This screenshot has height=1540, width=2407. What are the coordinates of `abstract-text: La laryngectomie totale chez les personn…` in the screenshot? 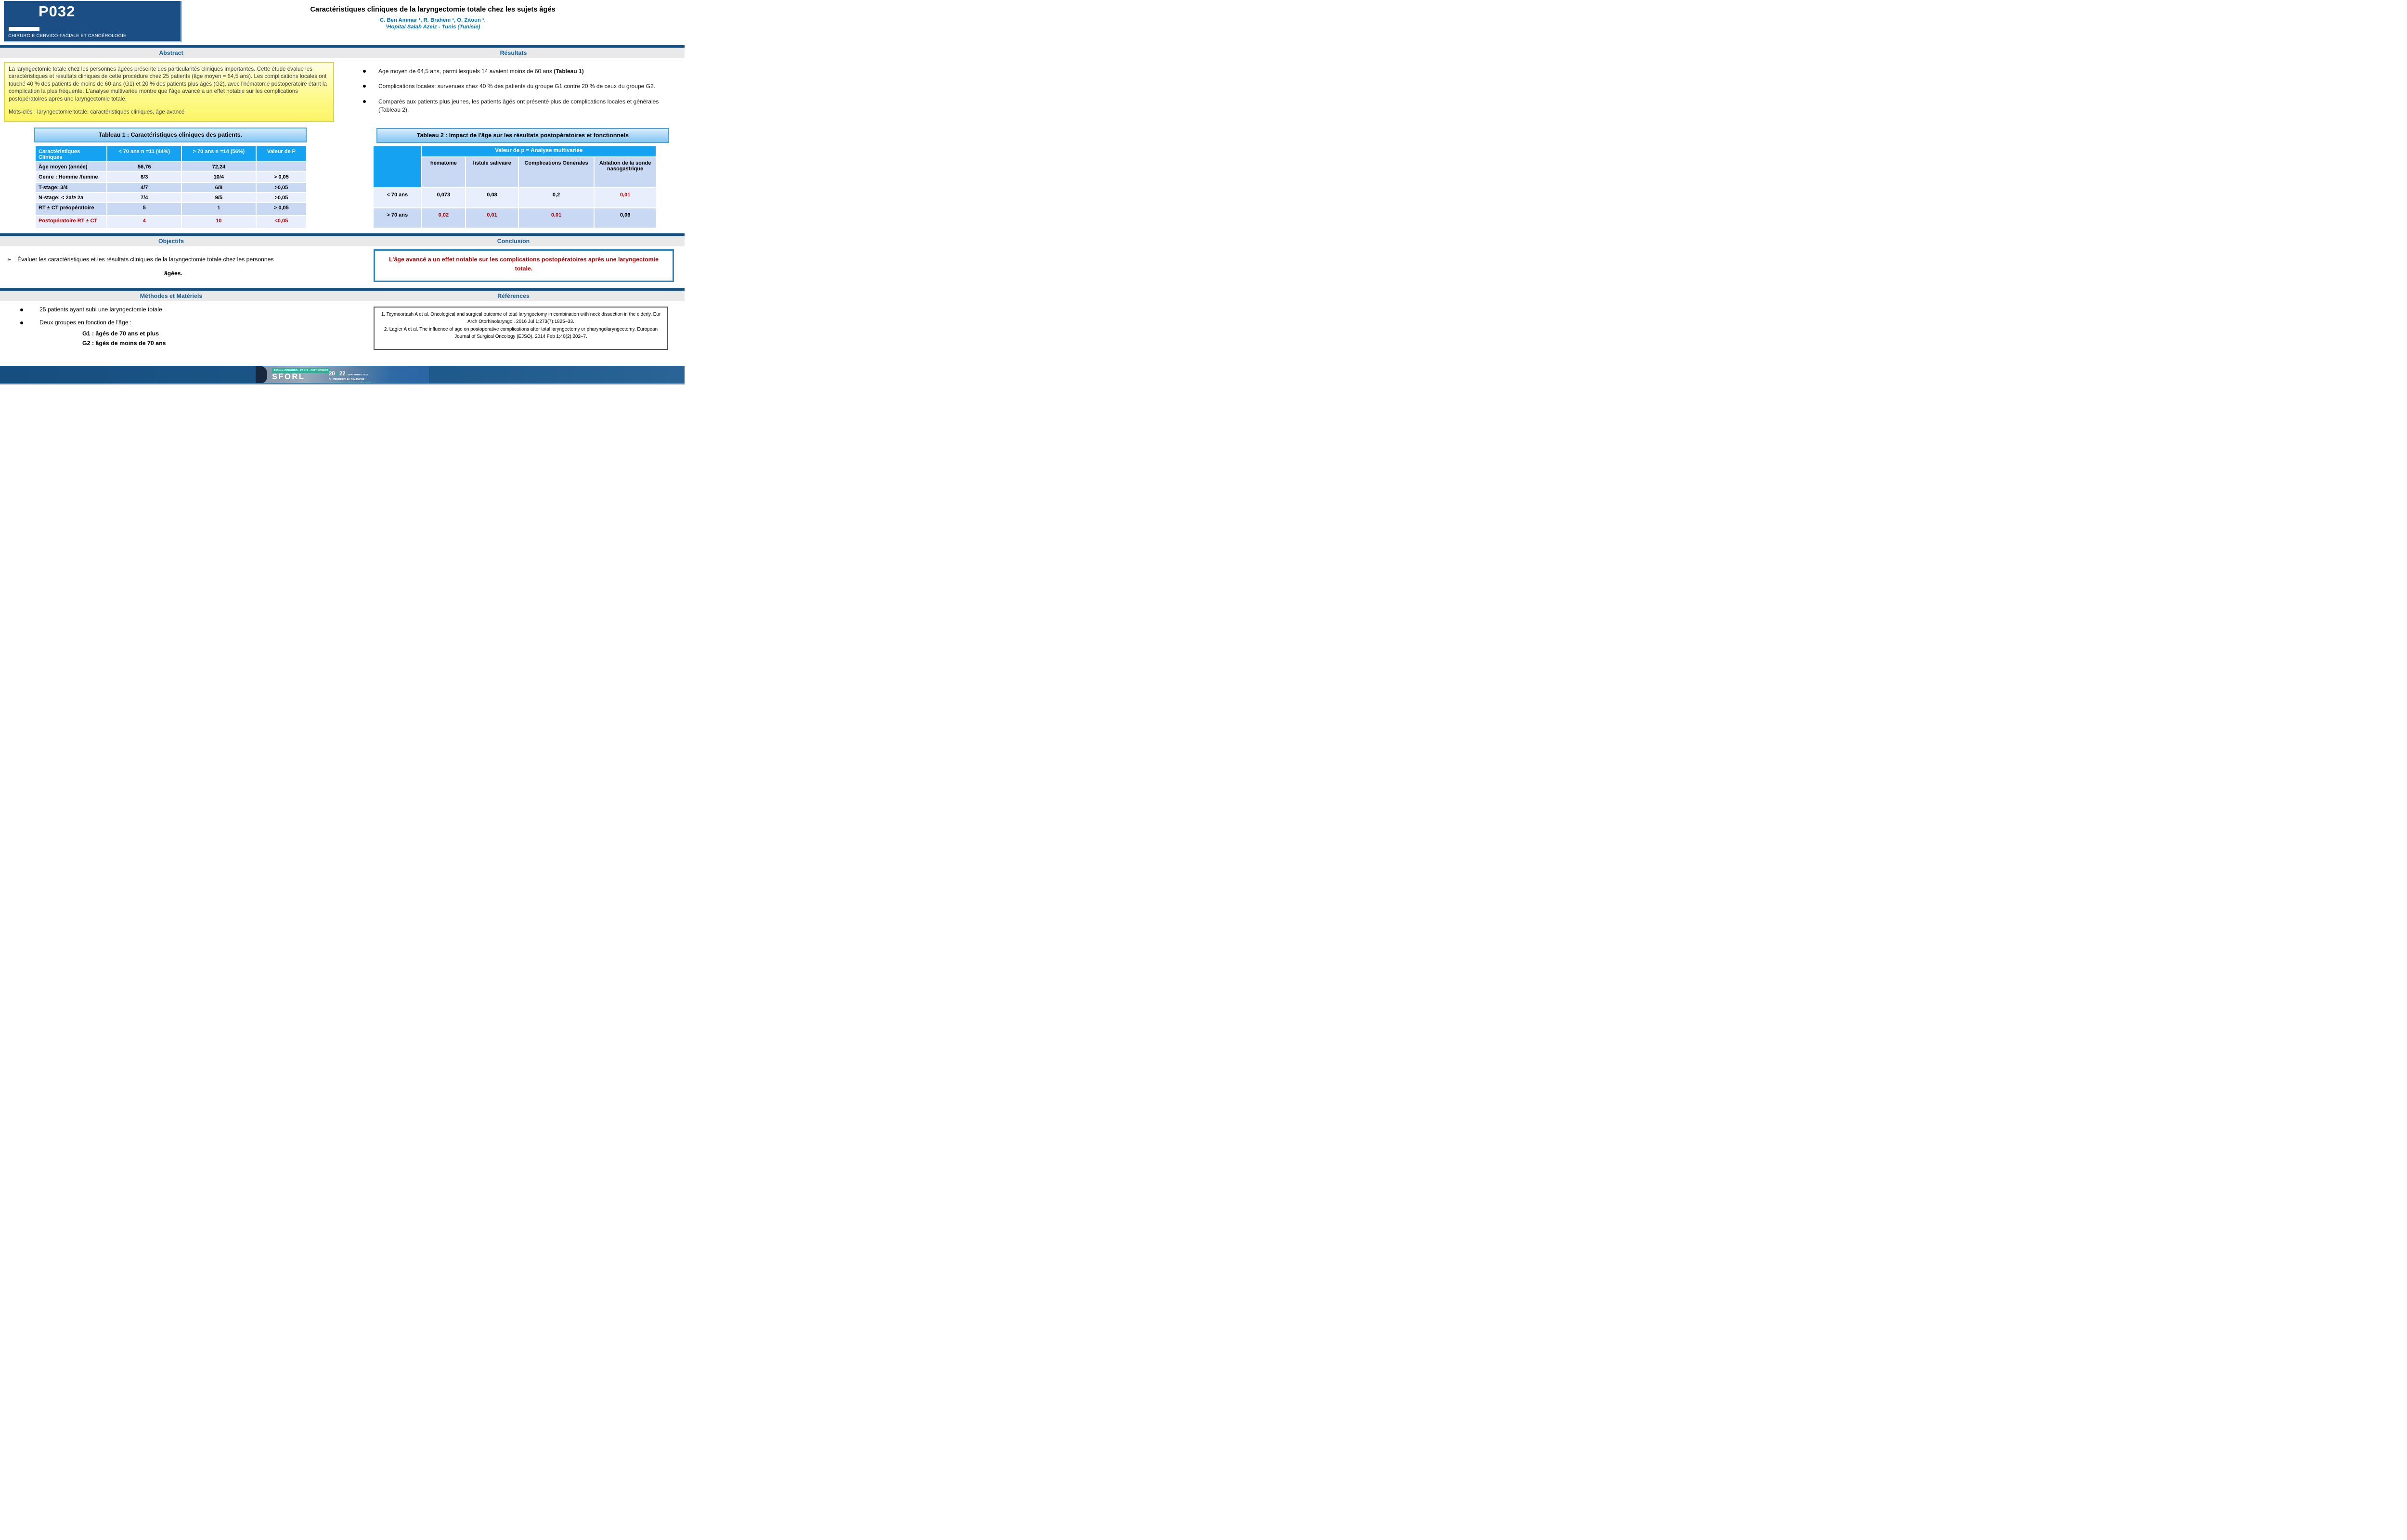 It's located at (168, 84).